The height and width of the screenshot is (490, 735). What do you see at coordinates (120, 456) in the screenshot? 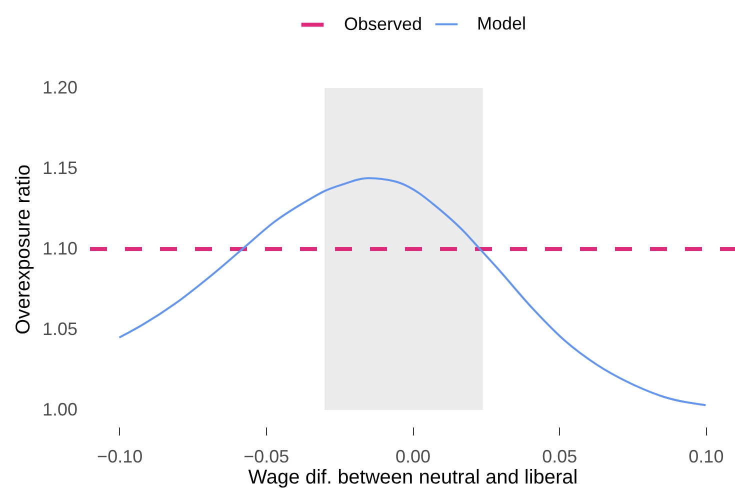
I see `x-tick-label: −0.10` at bounding box center [120, 456].